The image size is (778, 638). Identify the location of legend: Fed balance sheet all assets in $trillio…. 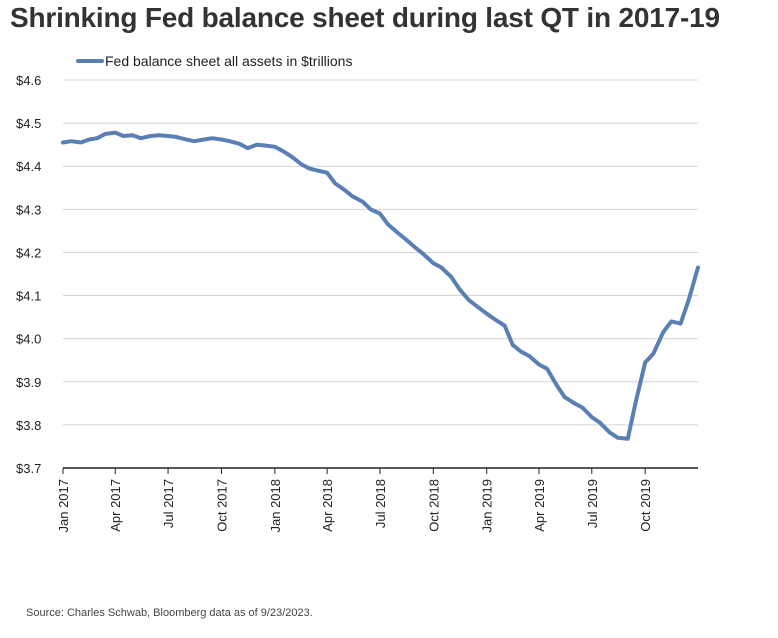
(214, 61).